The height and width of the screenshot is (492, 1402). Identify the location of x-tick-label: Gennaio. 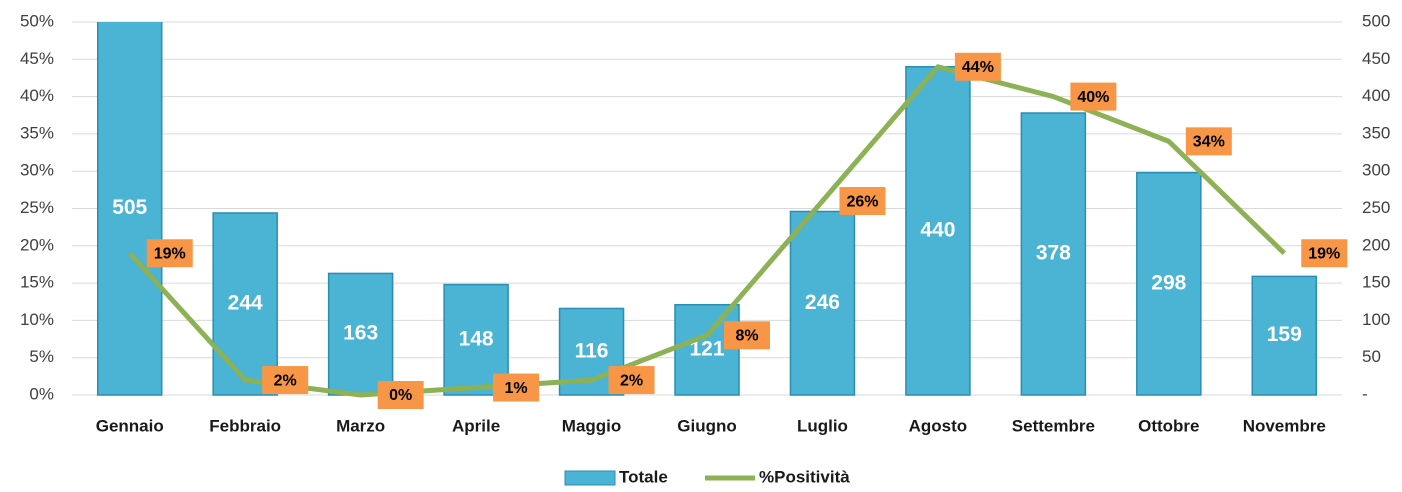
(130, 425).